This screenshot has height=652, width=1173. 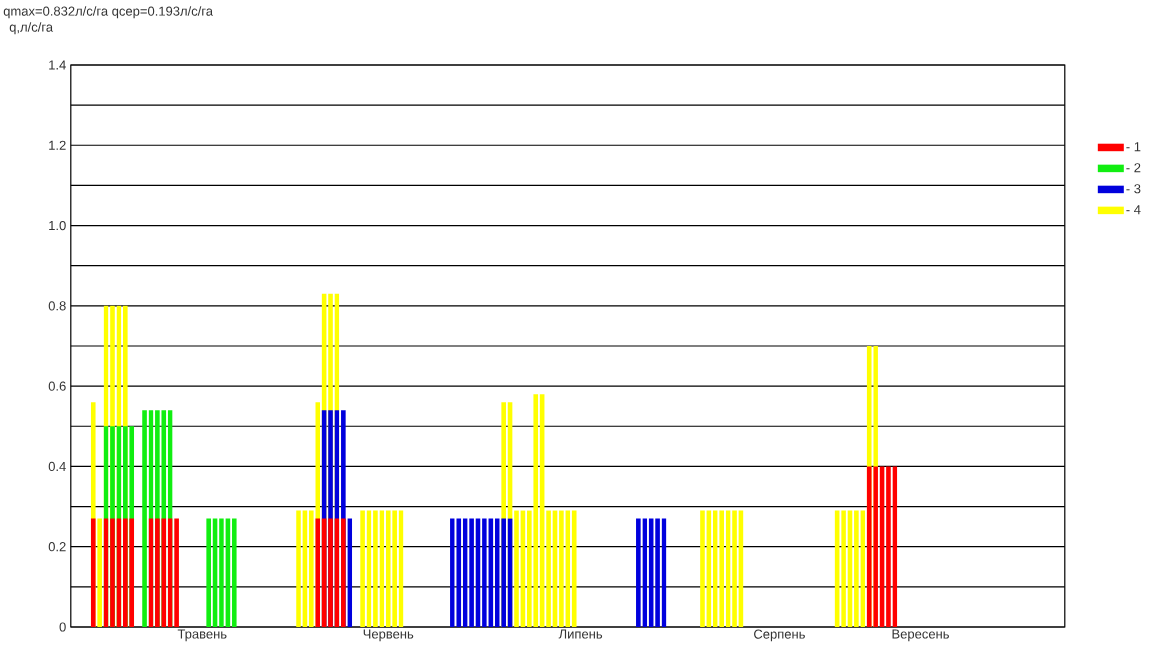 What do you see at coordinates (57, 306) in the screenshot?
I see `y-tick-label: 0.8` at bounding box center [57, 306].